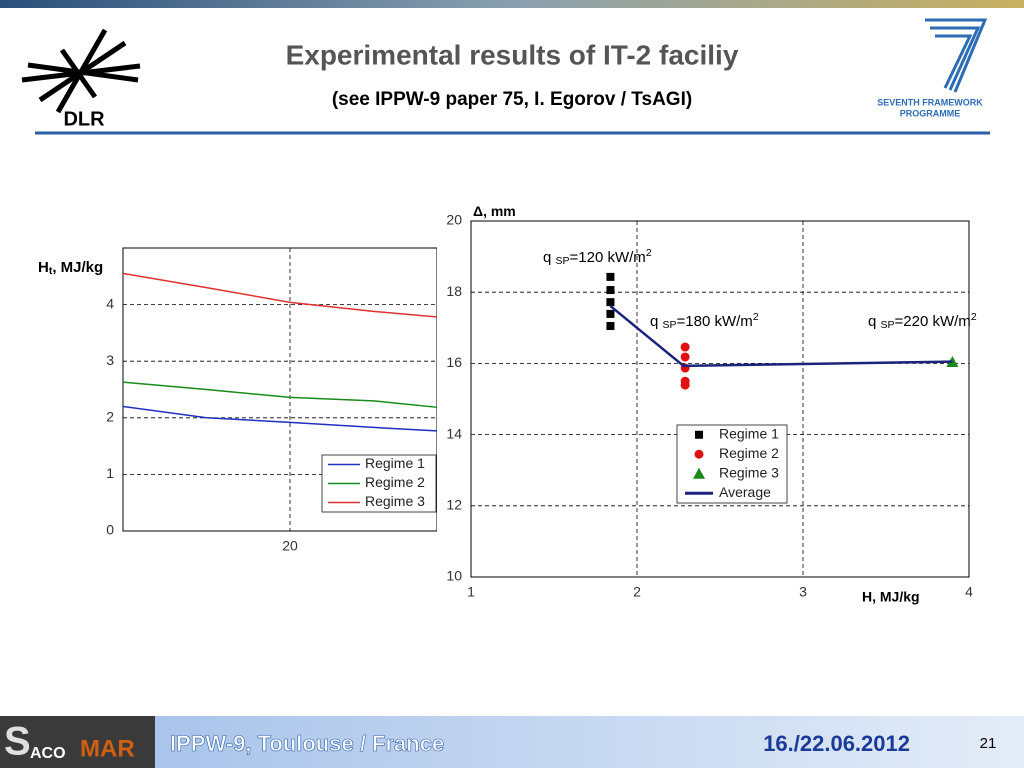 The image size is (1024, 768). What do you see at coordinates (307, 743) in the screenshot?
I see `footer-event: IPPW-9, Toulouse / France` at bounding box center [307, 743].